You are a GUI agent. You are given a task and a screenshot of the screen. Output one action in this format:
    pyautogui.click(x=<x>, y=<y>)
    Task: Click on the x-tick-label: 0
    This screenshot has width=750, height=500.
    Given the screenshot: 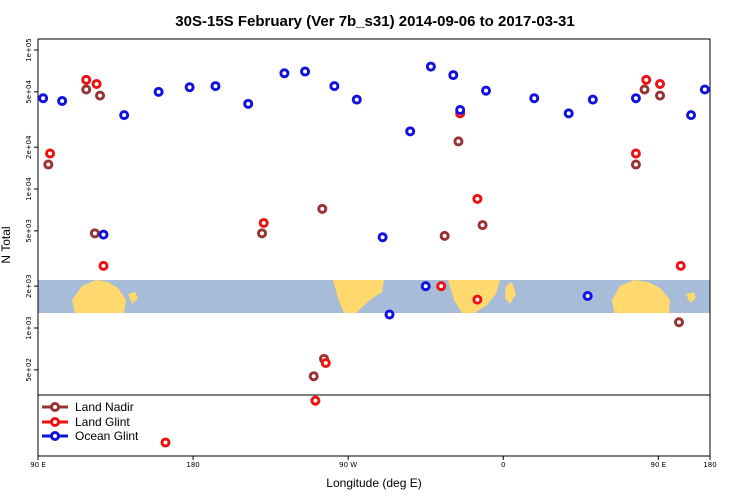 What is the action you would take?
    pyautogui.click(x=503, y=465)
    